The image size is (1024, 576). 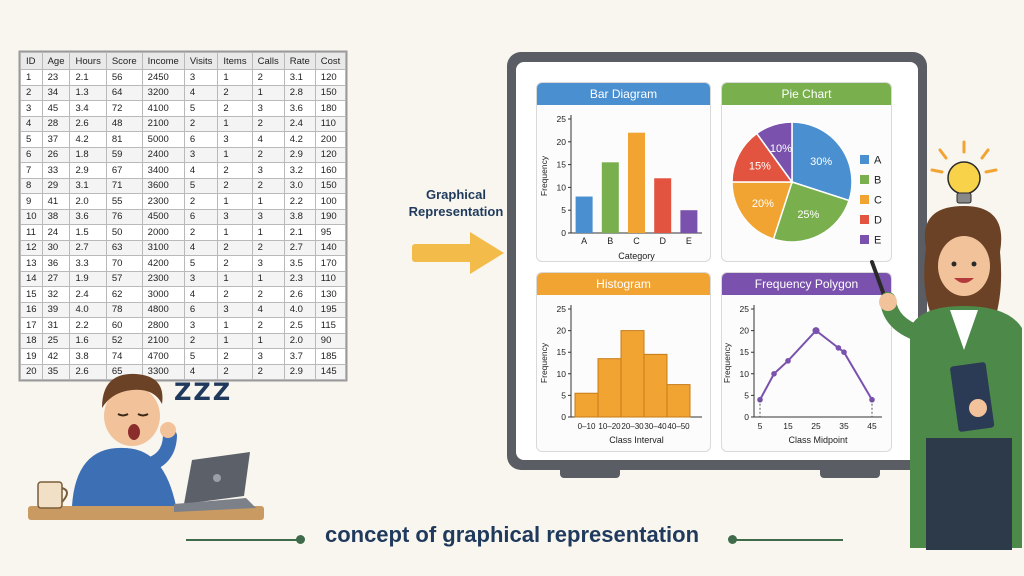 I want to click on table-header-cell: Cost, so click(x=330, y=61).